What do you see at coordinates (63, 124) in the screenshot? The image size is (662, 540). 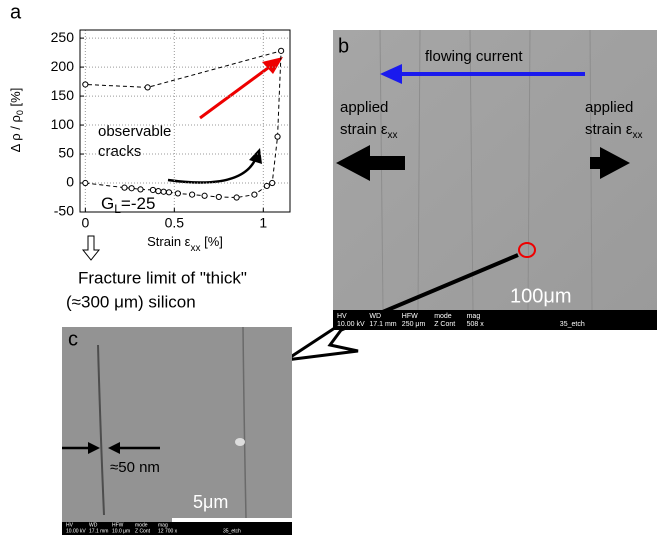 I see `y-tick-label: 100` at bounding box center [63, 124].